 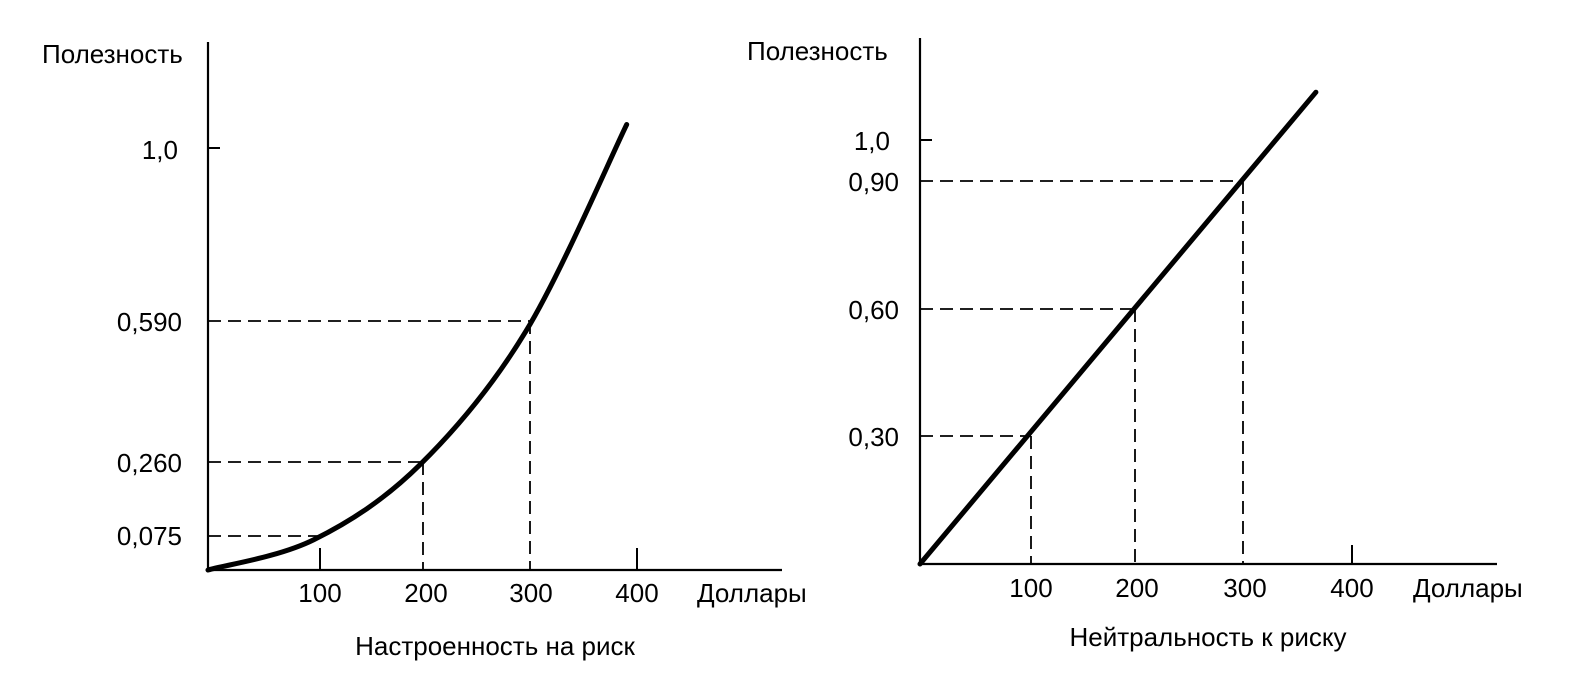 What do you see at coordinates (817, 51) in the screenshot?
I see `right-y-axis-label: Полезность` at bounding box center [817, 51].